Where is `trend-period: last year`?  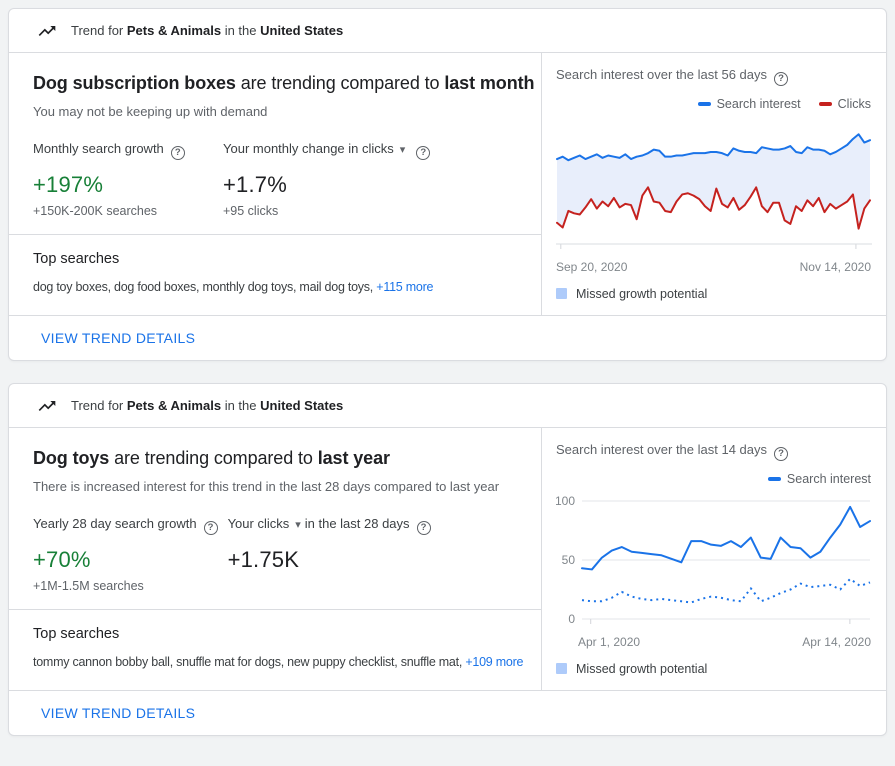 trend-period: last year is located at coordinates (353, 458).